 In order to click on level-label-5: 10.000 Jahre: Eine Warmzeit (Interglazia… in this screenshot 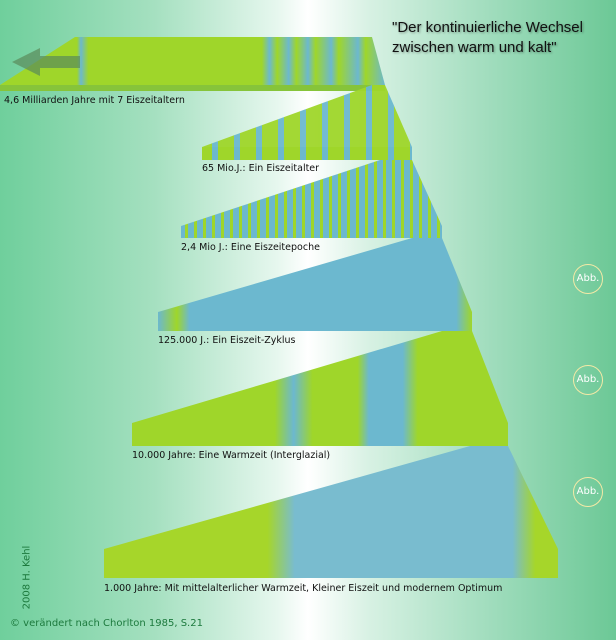, I will do `click(231, 455)`.